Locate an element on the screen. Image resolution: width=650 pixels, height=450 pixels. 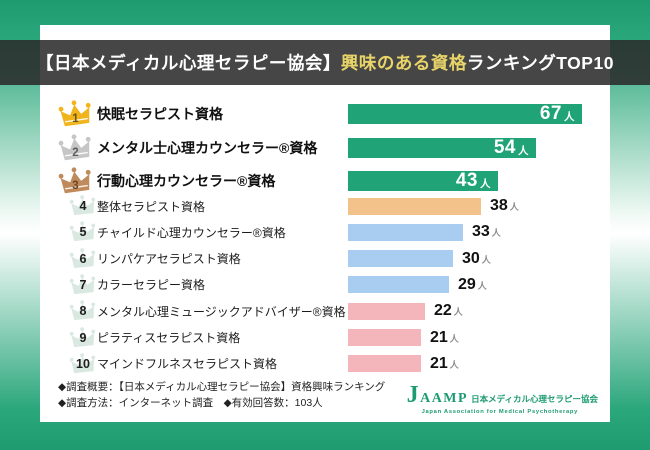
value-label: 30 人 is located at coordinates (476, 258).